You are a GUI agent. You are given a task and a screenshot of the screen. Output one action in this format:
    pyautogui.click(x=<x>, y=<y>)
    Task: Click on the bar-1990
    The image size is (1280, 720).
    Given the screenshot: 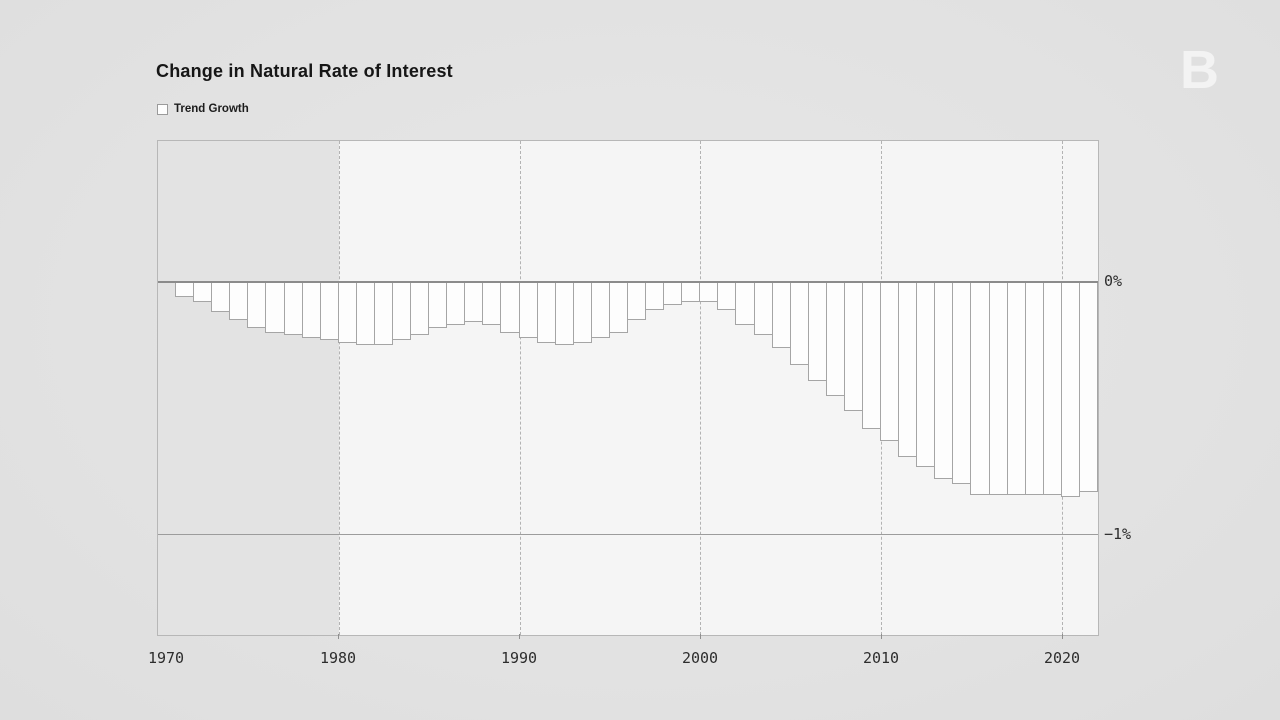 What is the action you would take?
    pyautogui.click(x=528, y=310)
    